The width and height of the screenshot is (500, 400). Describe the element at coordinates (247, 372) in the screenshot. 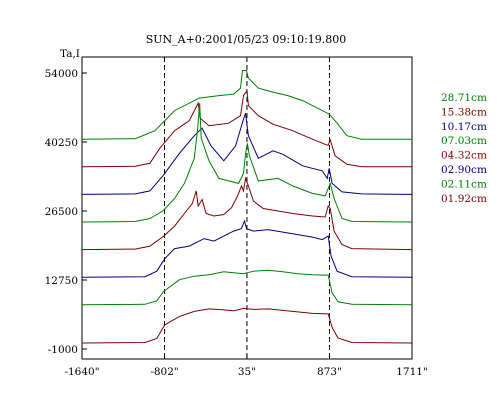

I see `x-tick-label: 35"` at that location.